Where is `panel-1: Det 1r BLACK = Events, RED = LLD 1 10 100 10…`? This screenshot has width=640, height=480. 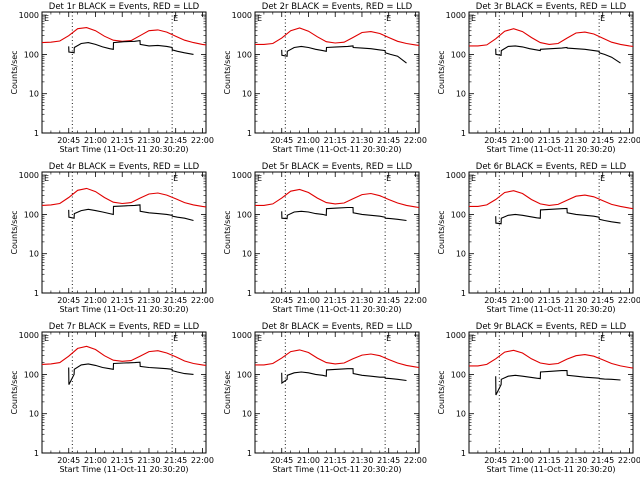 panel-1: Det 1r BLACK = Events, RED = LLD 1 10 100 10… is located at coordinates (112, 78).